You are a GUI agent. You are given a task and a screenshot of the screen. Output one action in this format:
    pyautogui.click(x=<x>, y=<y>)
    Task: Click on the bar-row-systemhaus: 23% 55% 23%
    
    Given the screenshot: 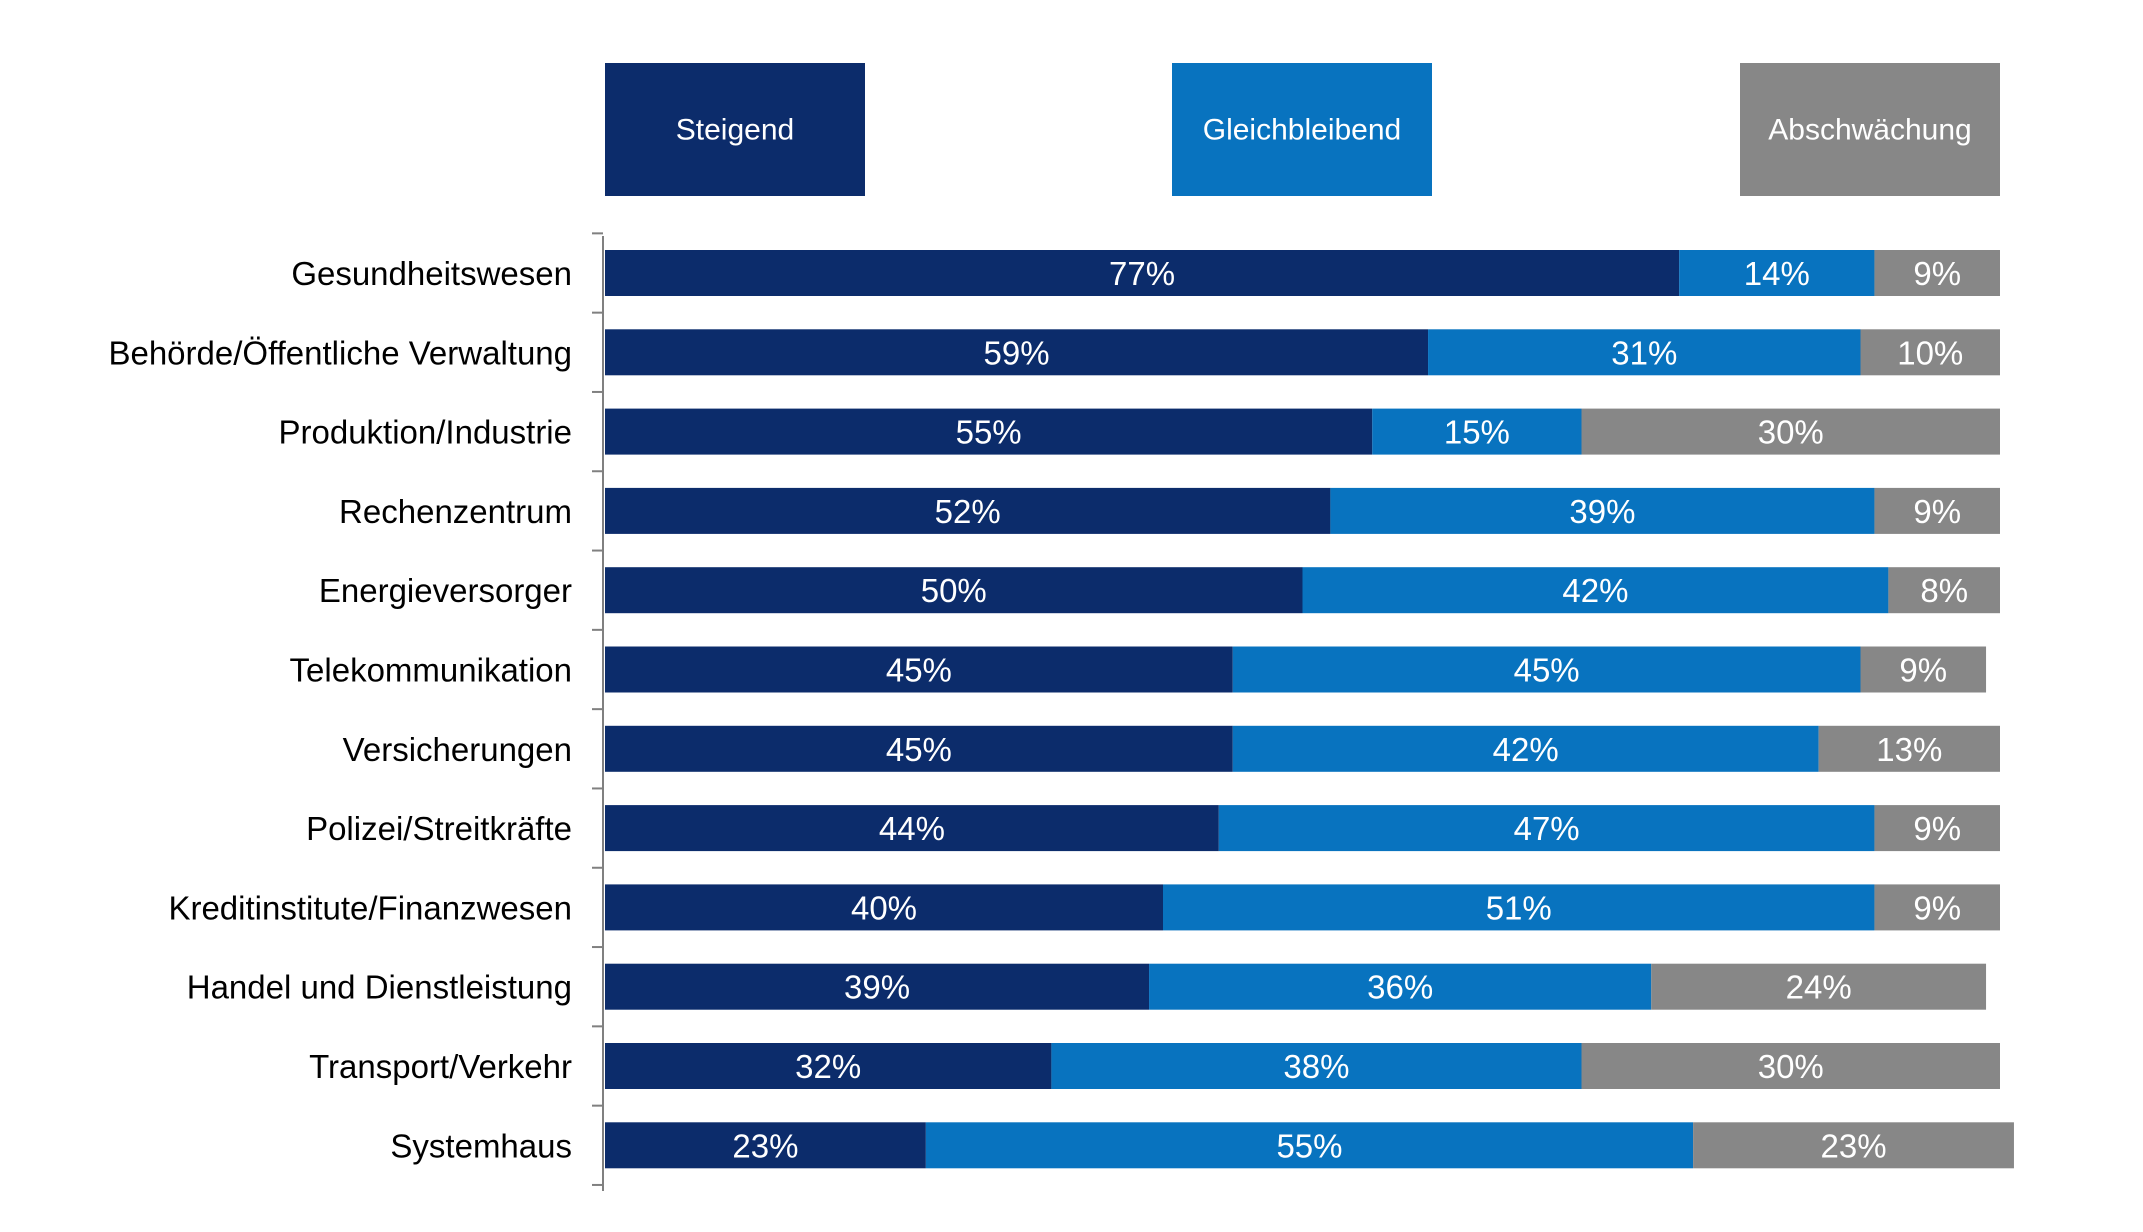 What is the action you would take?
    pyautogui.click(x=1309, y=1145)
    